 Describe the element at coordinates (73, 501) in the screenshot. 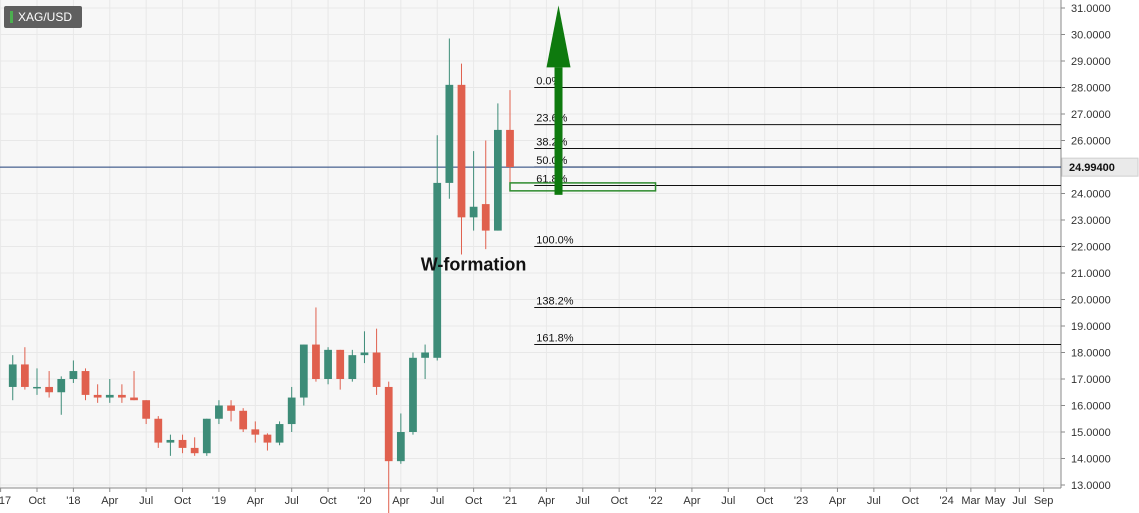

I see `x-tick-label: '18` at that location.